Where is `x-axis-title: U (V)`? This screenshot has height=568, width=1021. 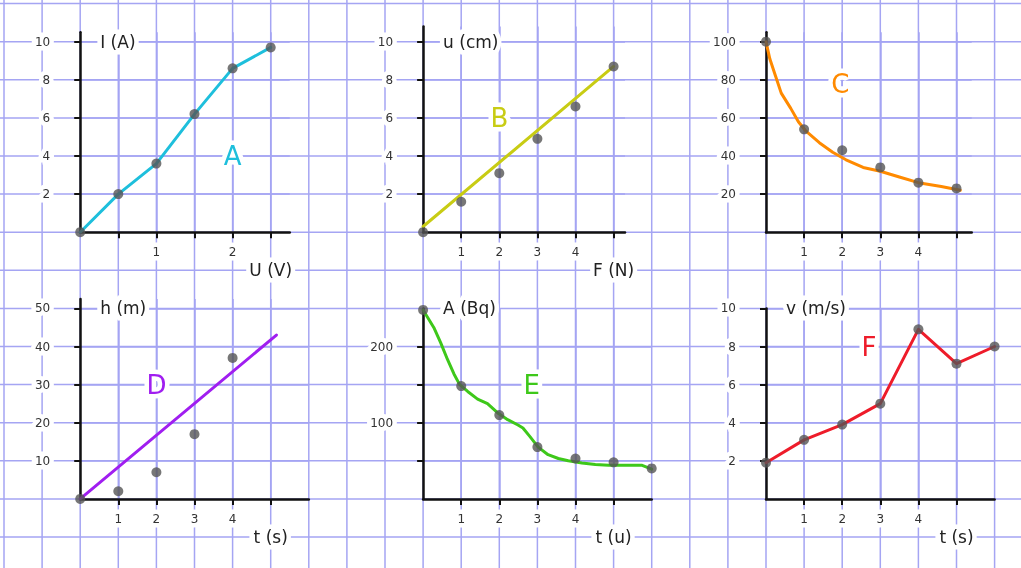 x-axis-title: U (V) is located at coordinates (271, 270).